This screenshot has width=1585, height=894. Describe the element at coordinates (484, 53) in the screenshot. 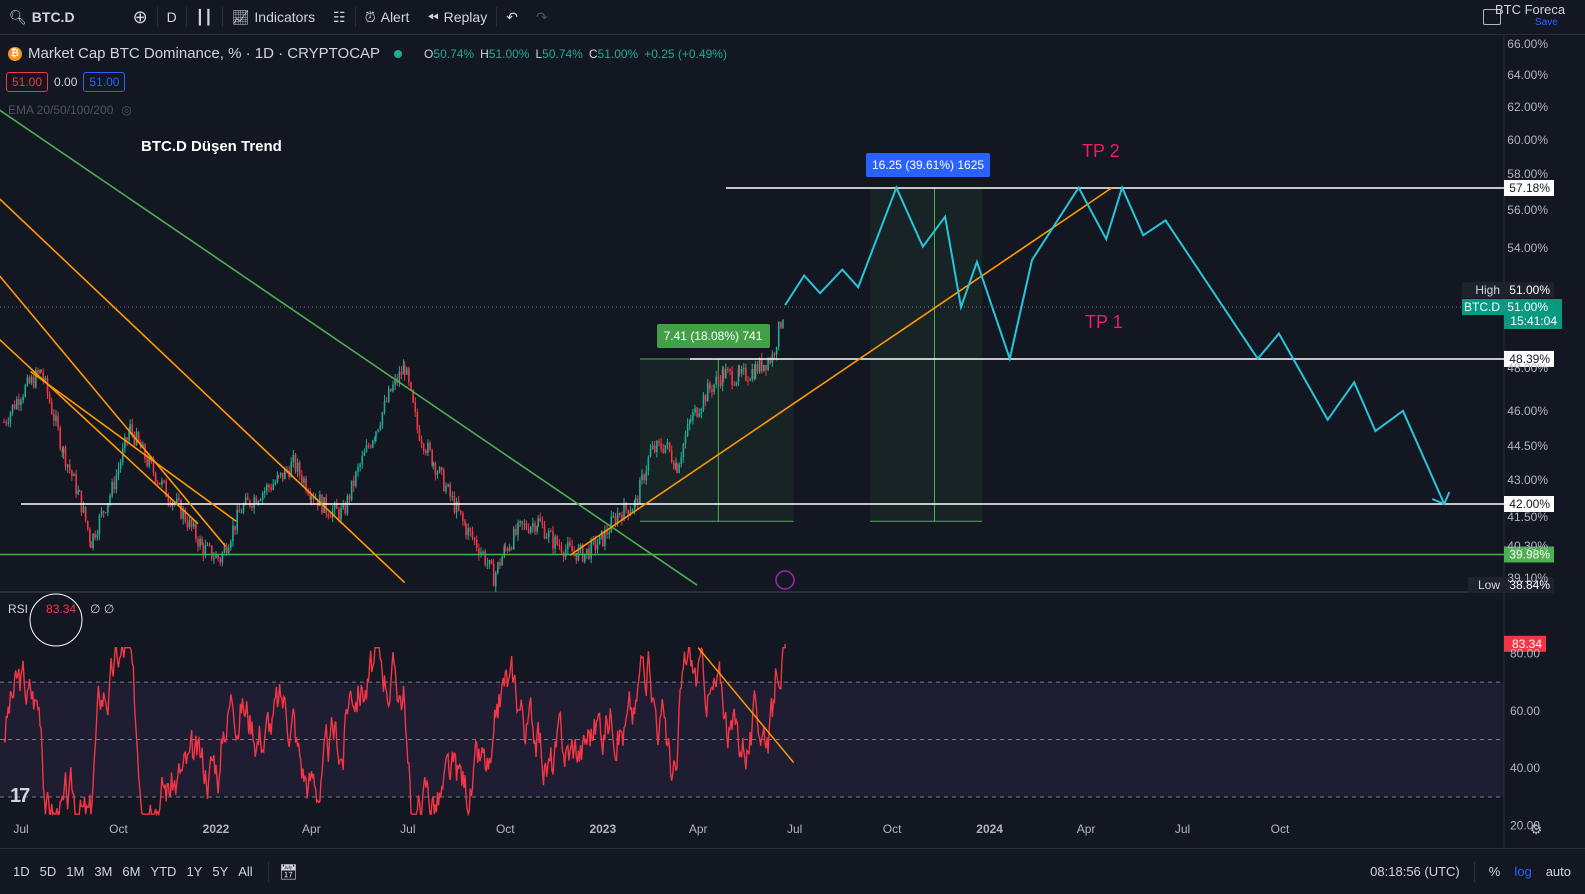

I see `high-label: H` at that location.